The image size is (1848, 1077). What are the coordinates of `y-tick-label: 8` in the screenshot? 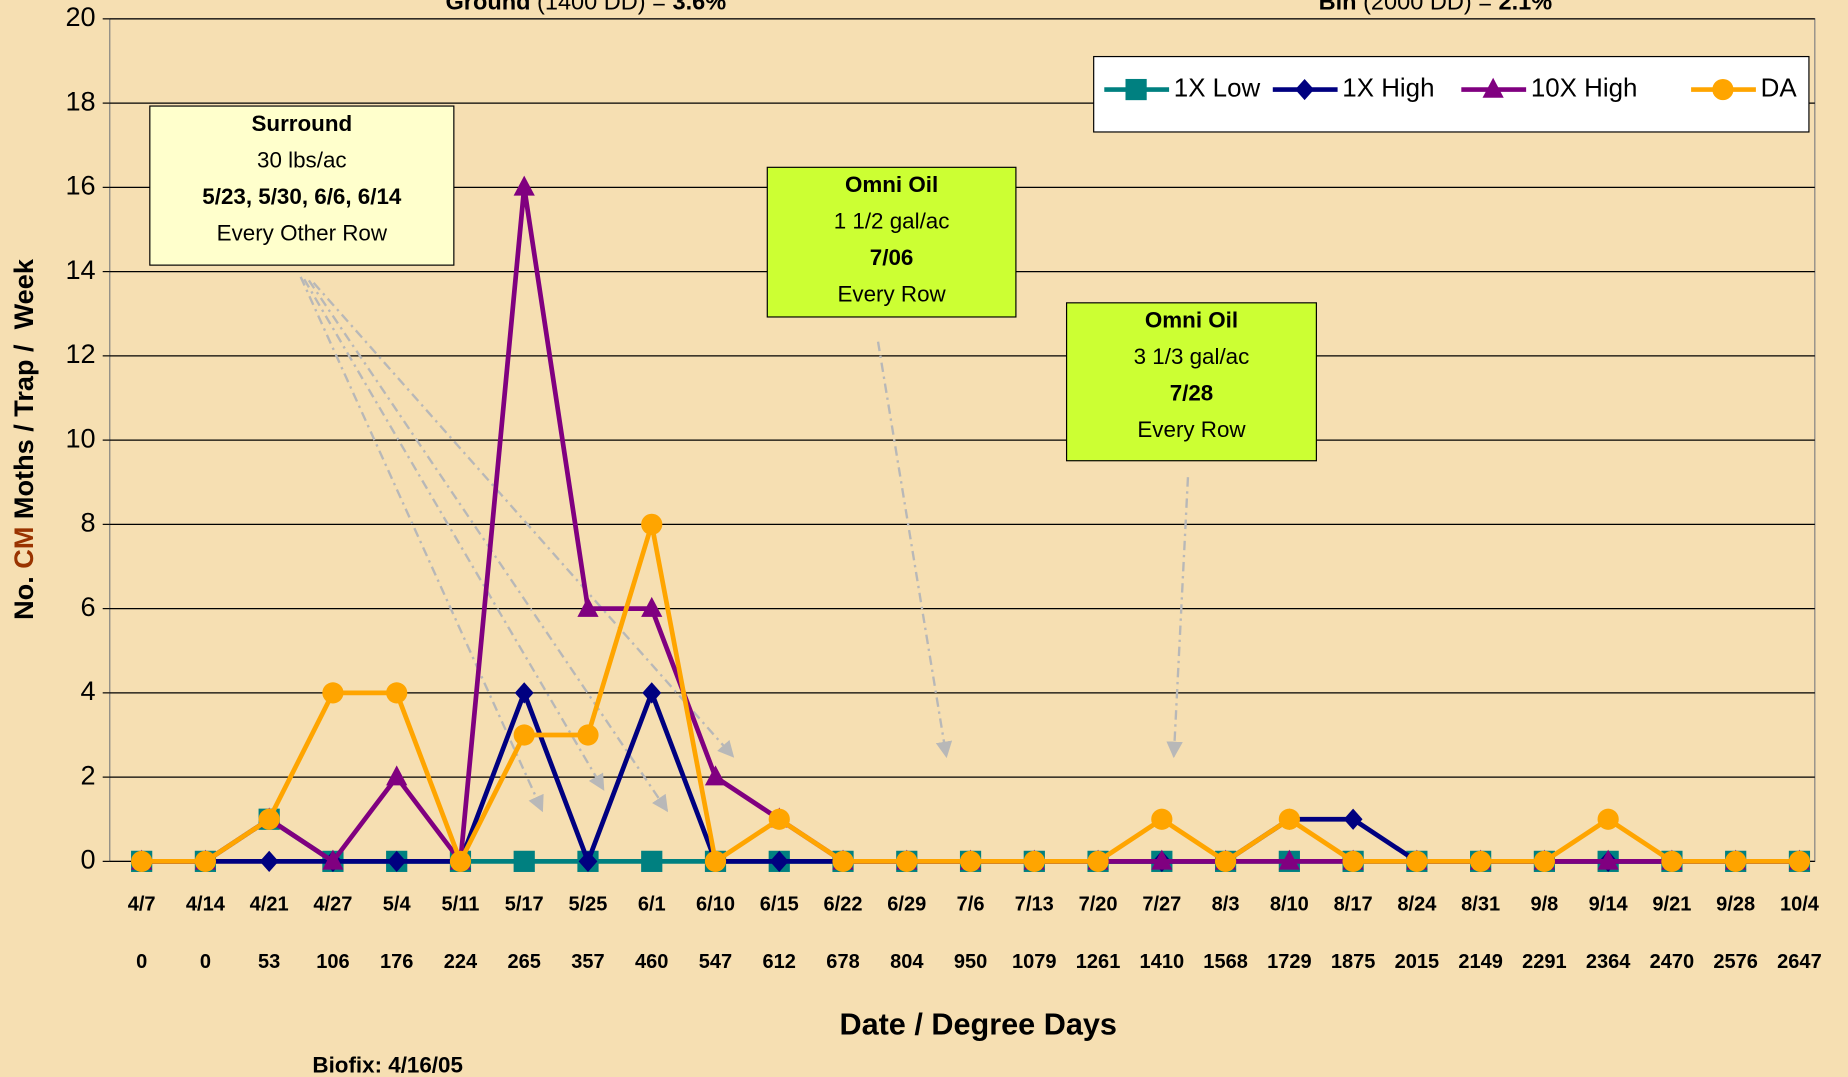 It's located at (88, 522).